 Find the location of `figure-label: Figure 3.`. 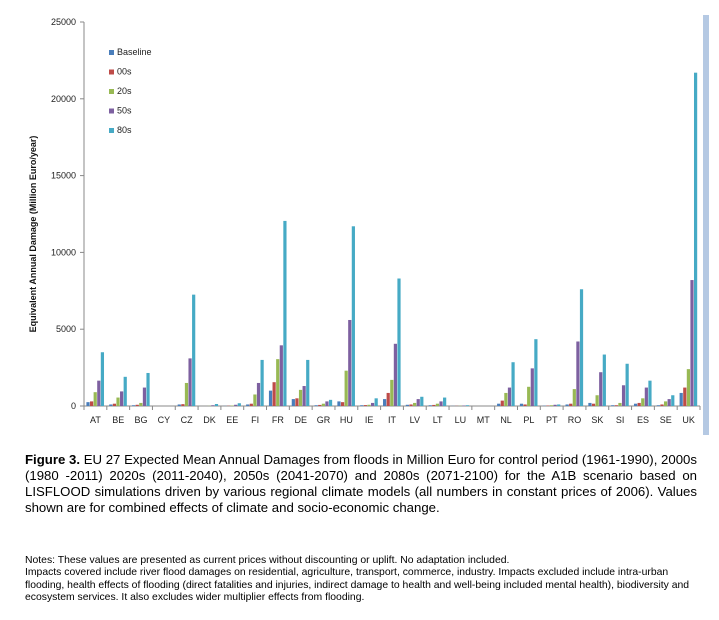

figure-label: Figure 3. is located at coordinates (52, 459).